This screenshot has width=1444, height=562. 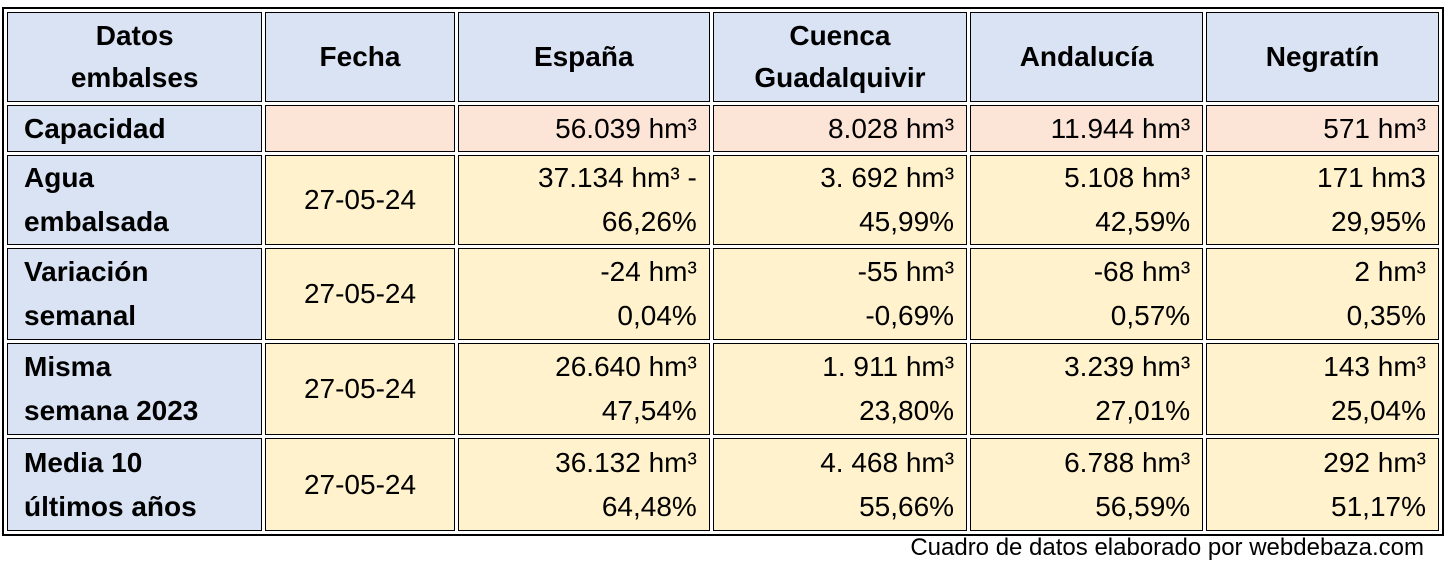 I want to click on value-cell: 3. 692 hm³ 45,99%, so click(x=840, y=200).